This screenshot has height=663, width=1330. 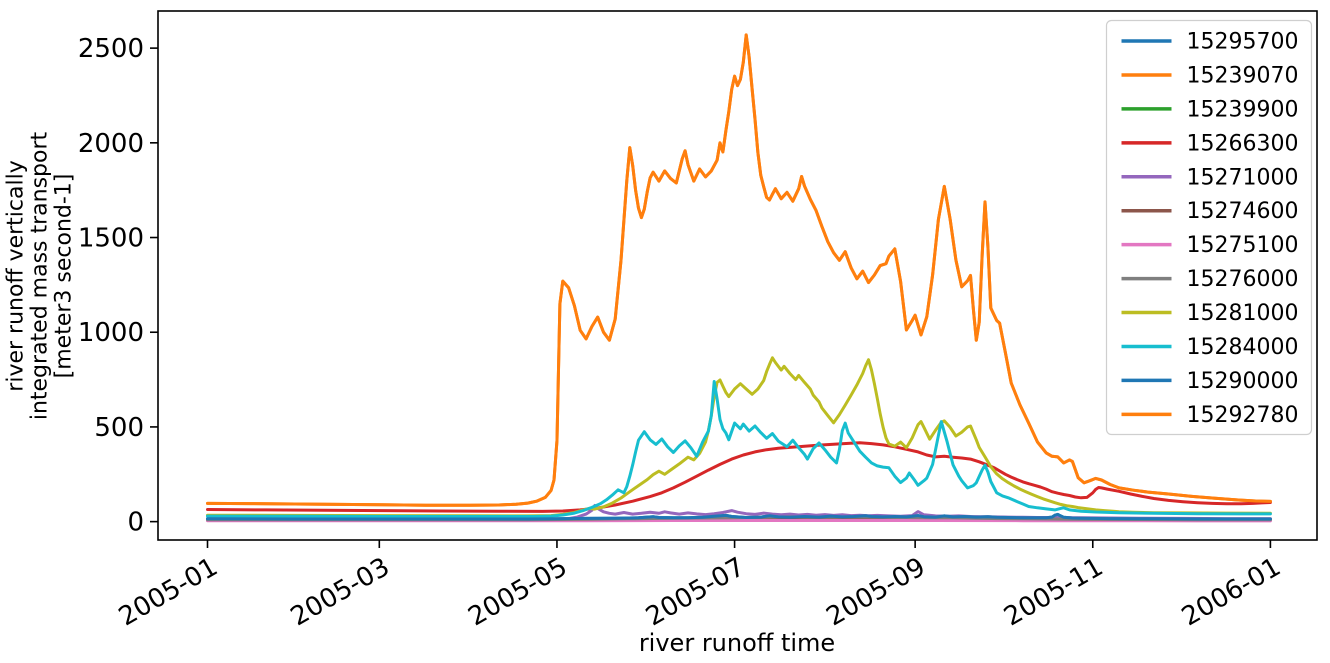 I want to click on legend-entry-15266300: 15266300, so click(x=1210, y=143).